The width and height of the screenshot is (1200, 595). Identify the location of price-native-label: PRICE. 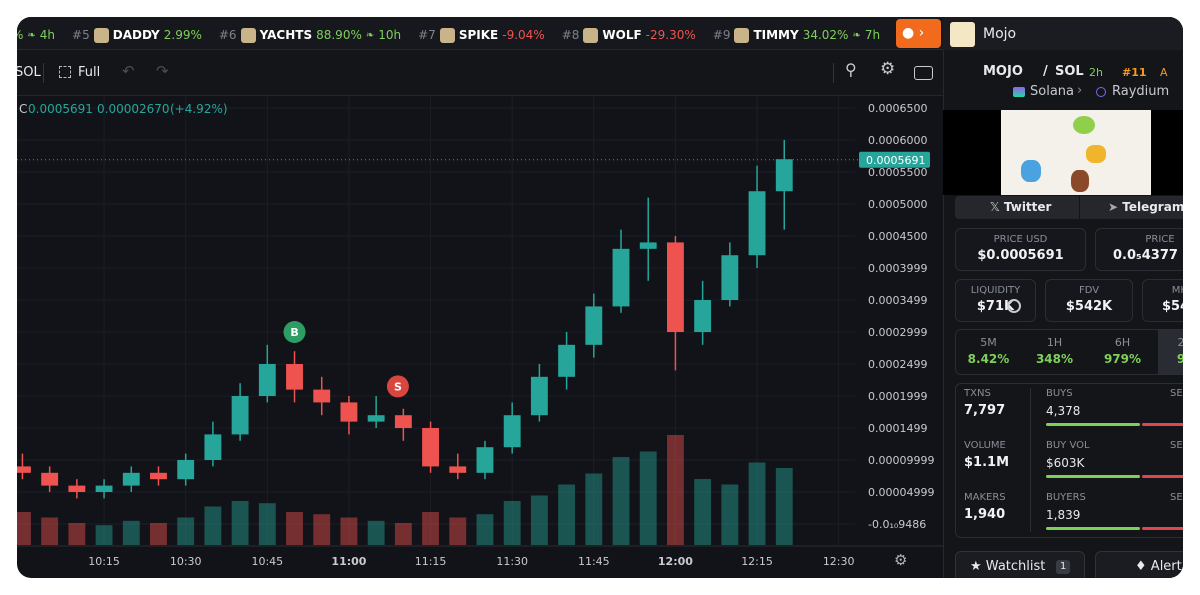
(1160, 239).